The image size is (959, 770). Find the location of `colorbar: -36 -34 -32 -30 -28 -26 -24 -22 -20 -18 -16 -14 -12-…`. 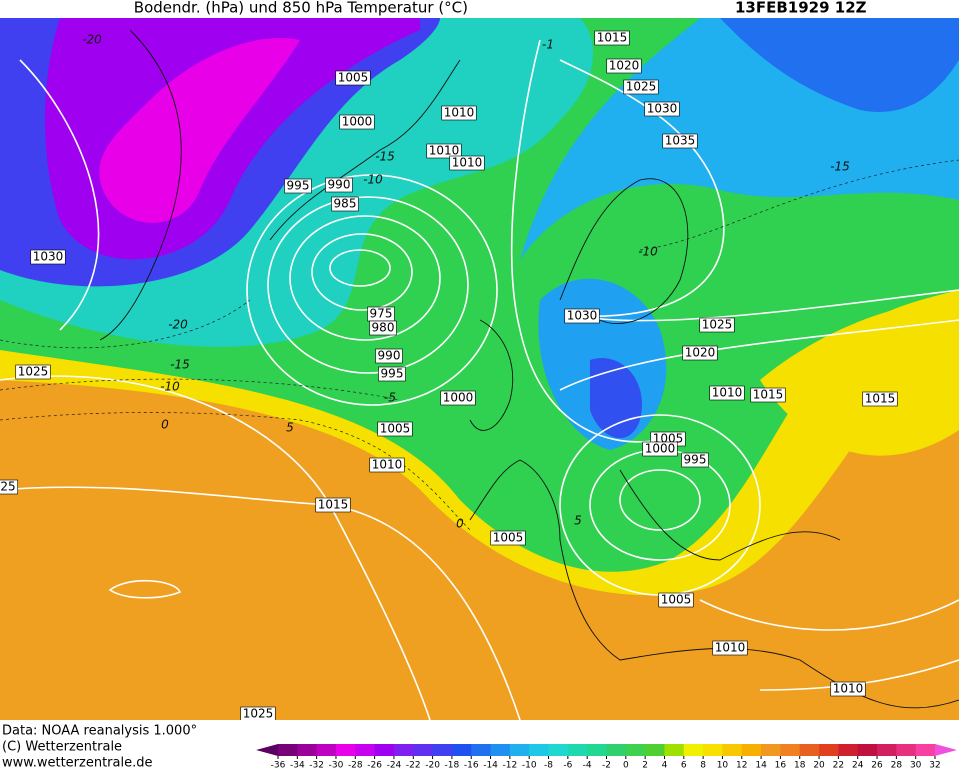

colorbar: -36 -34 -32 -30 -28 -26 -24 -22 -20 -18 -16 -14 -12-… is located at coordinates (606, 757).